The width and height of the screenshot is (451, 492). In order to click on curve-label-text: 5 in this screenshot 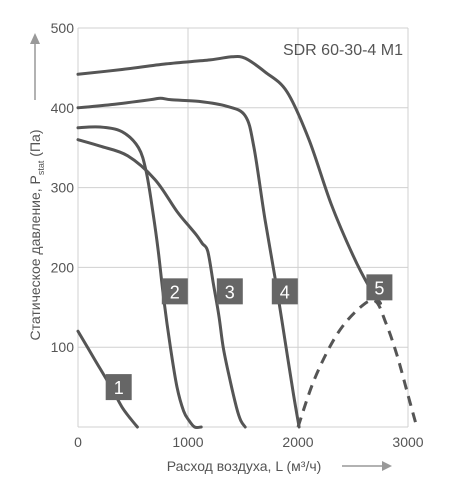, I will do `click(379, 288)`.